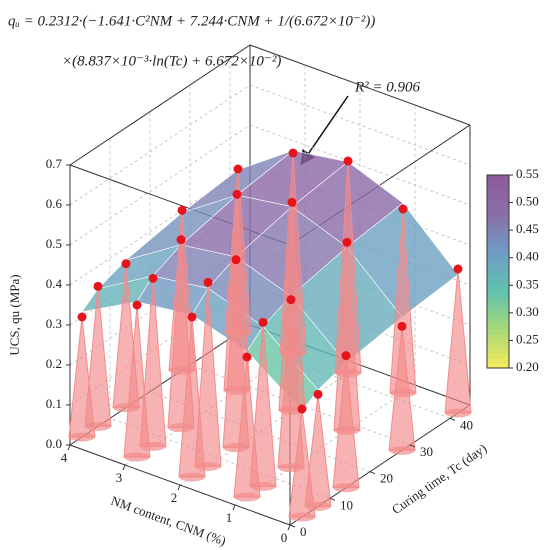  Describe the element at coordinates (54, 403) in the screenshot. I see `z-tick-label: 0.1` at that location.